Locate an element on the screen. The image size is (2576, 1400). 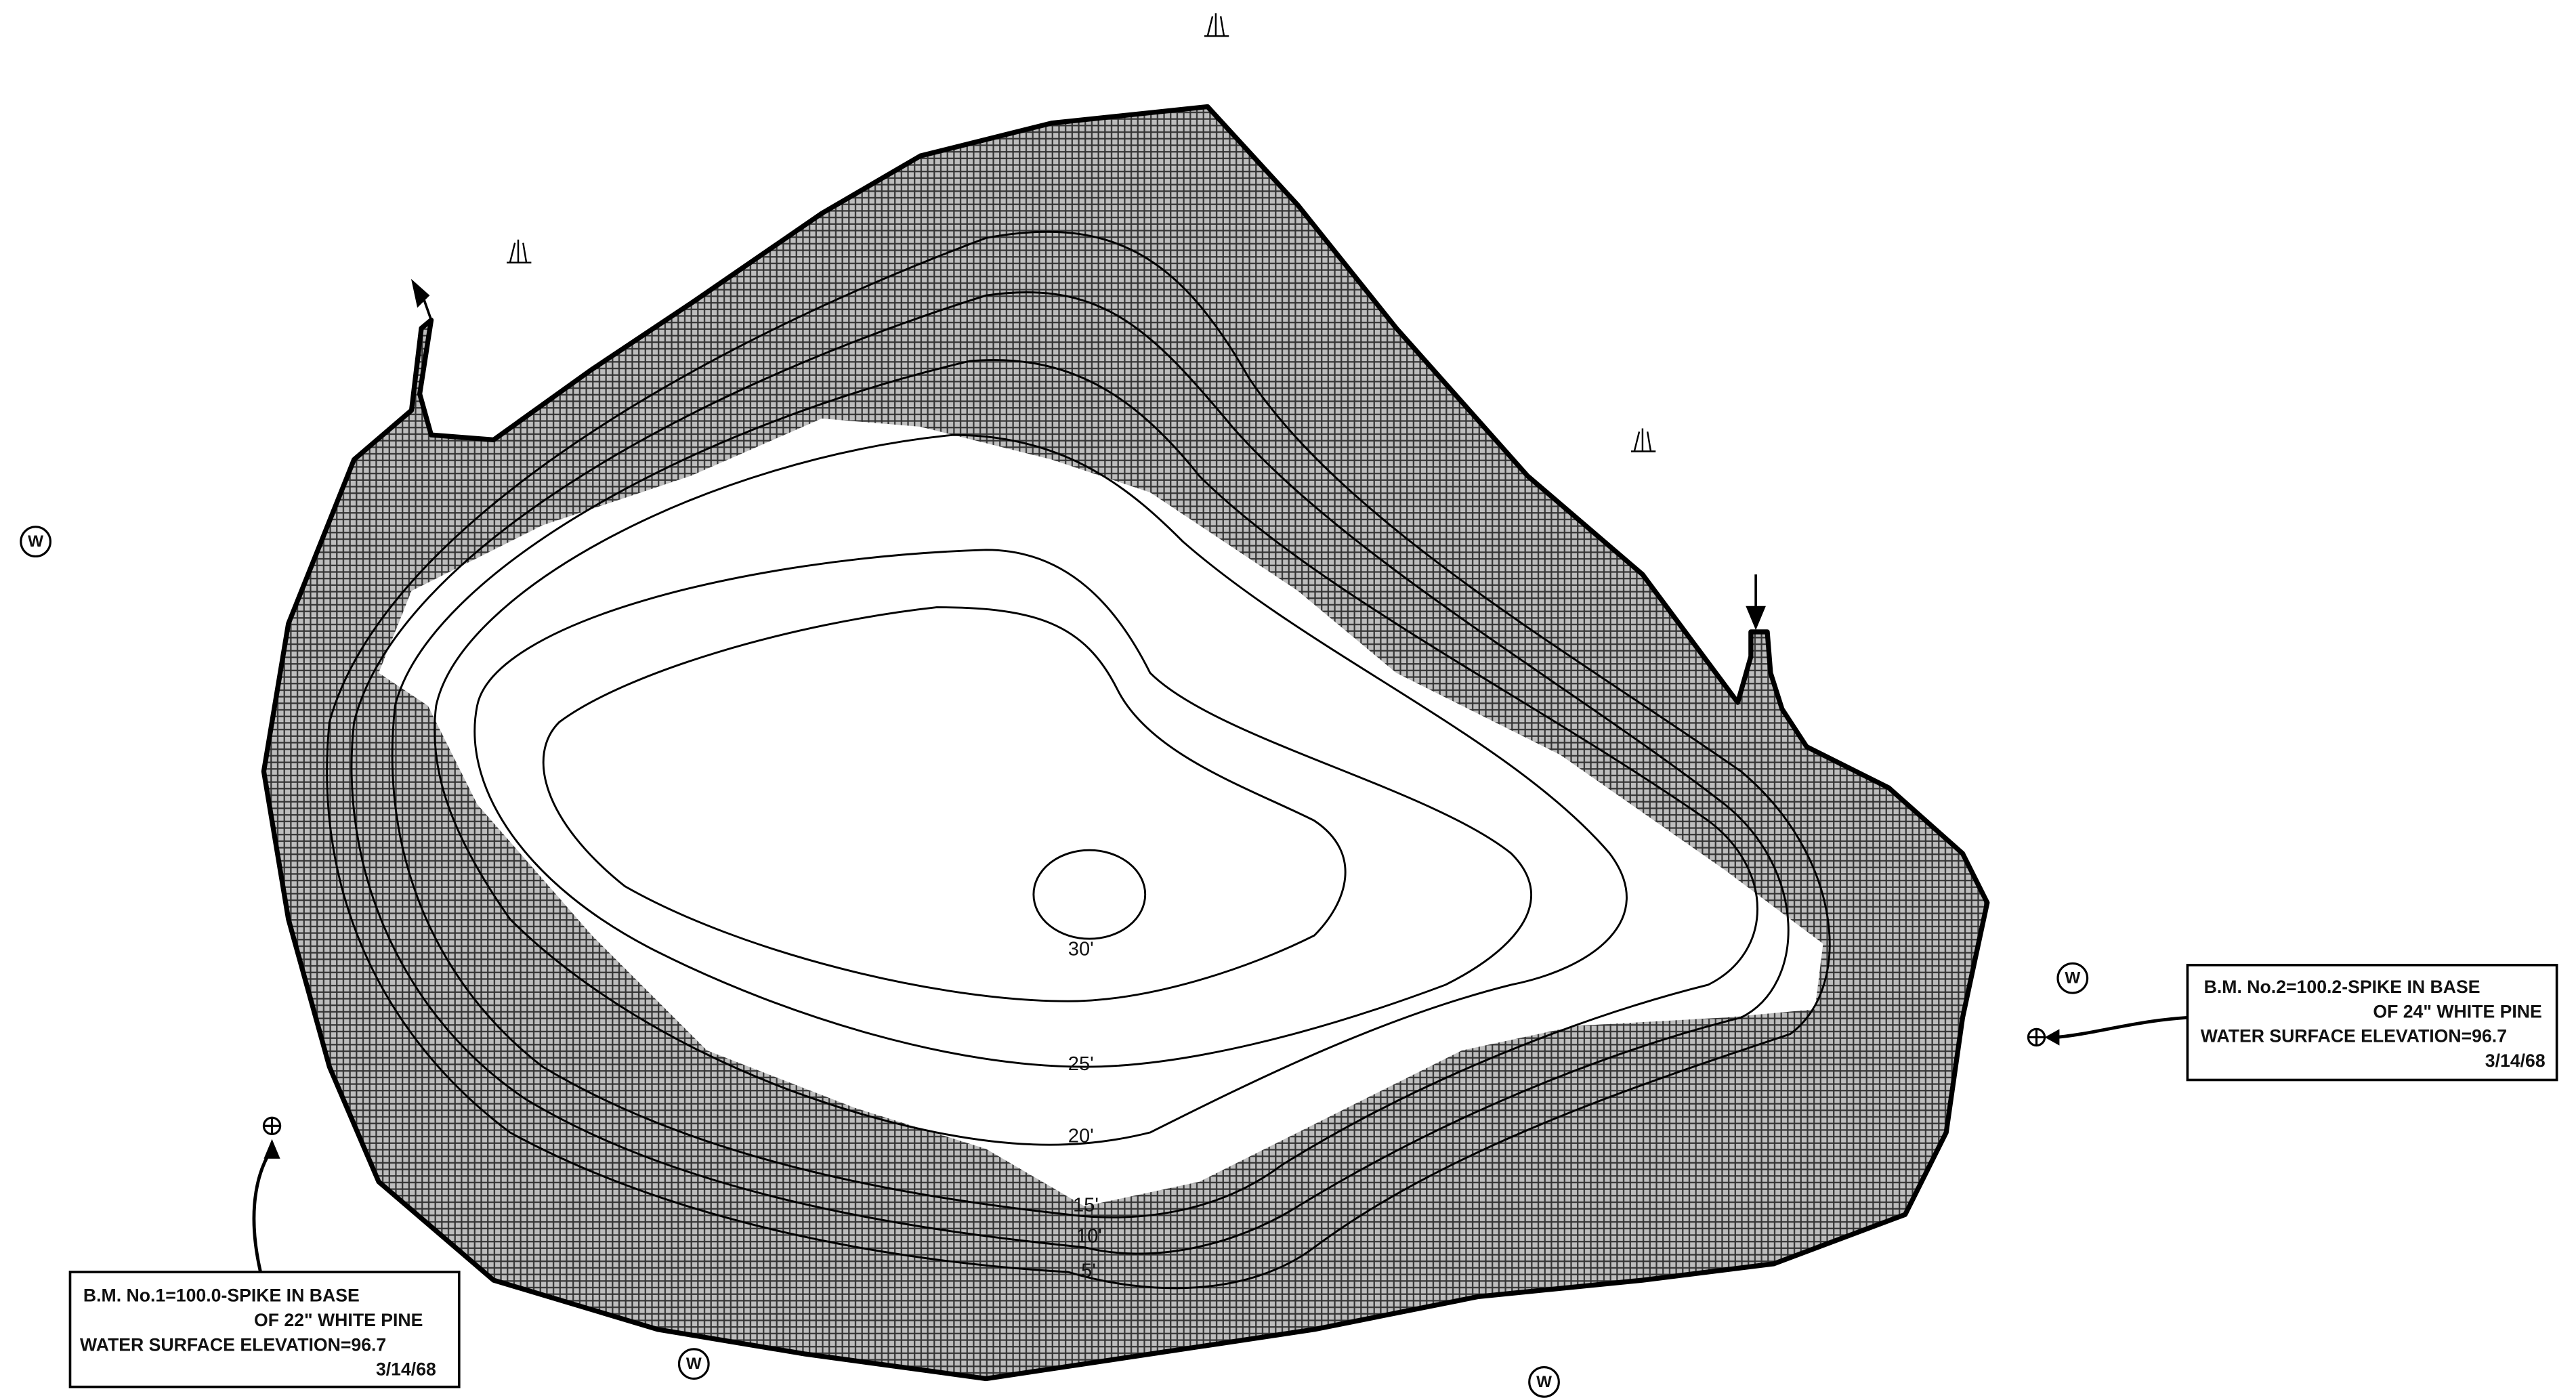
flow-arrows is located at coordinates (1088, 454).